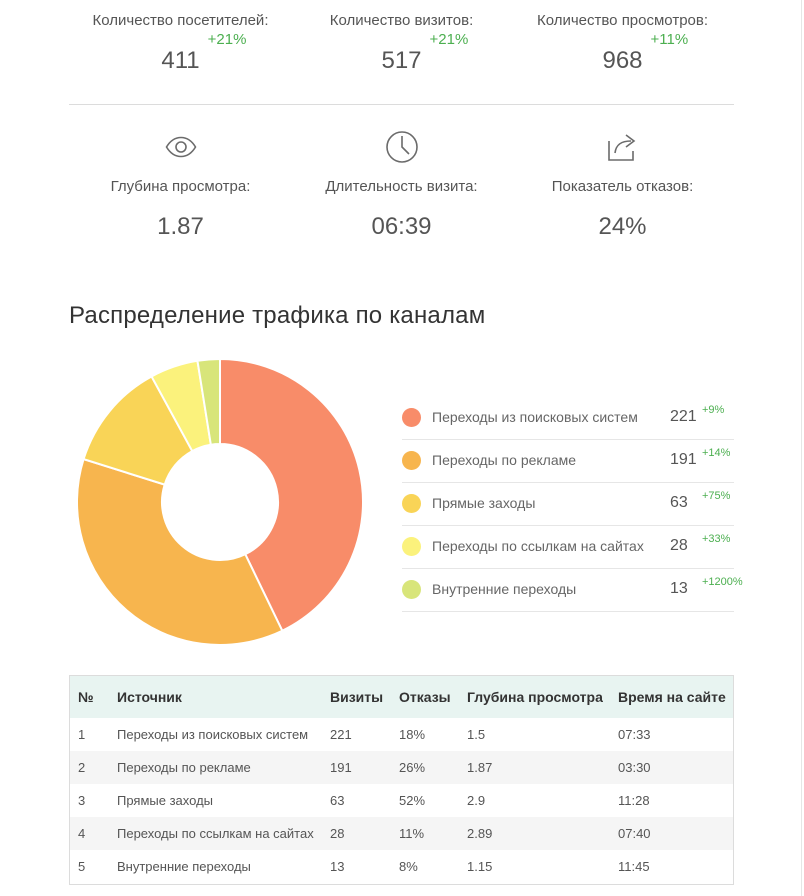  What do you see at coordinates (337, 800) in the screenshot?
I see `cell-visits: 63` at bounding box center [337, 800].